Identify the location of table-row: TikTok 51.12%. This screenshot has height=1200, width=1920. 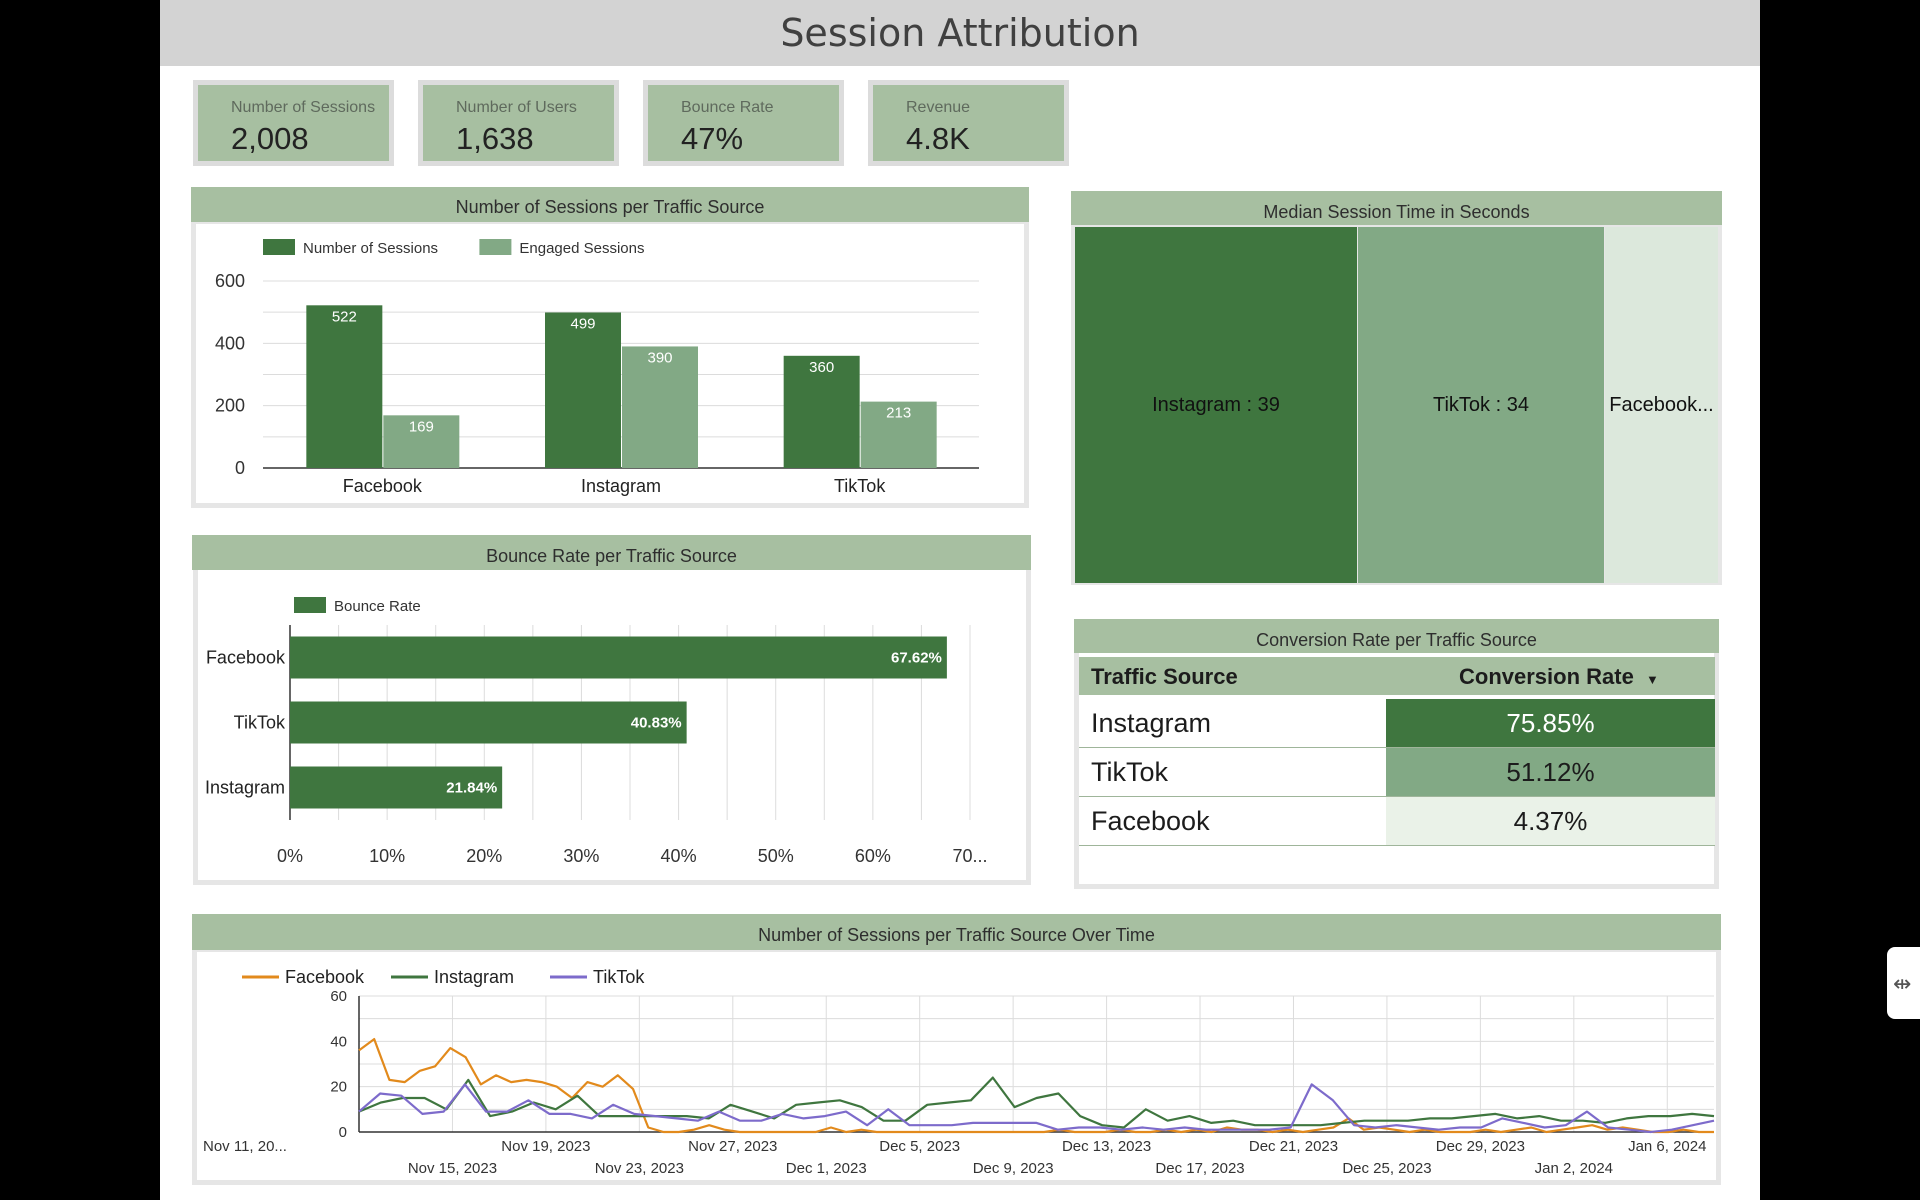
(1397, 772).